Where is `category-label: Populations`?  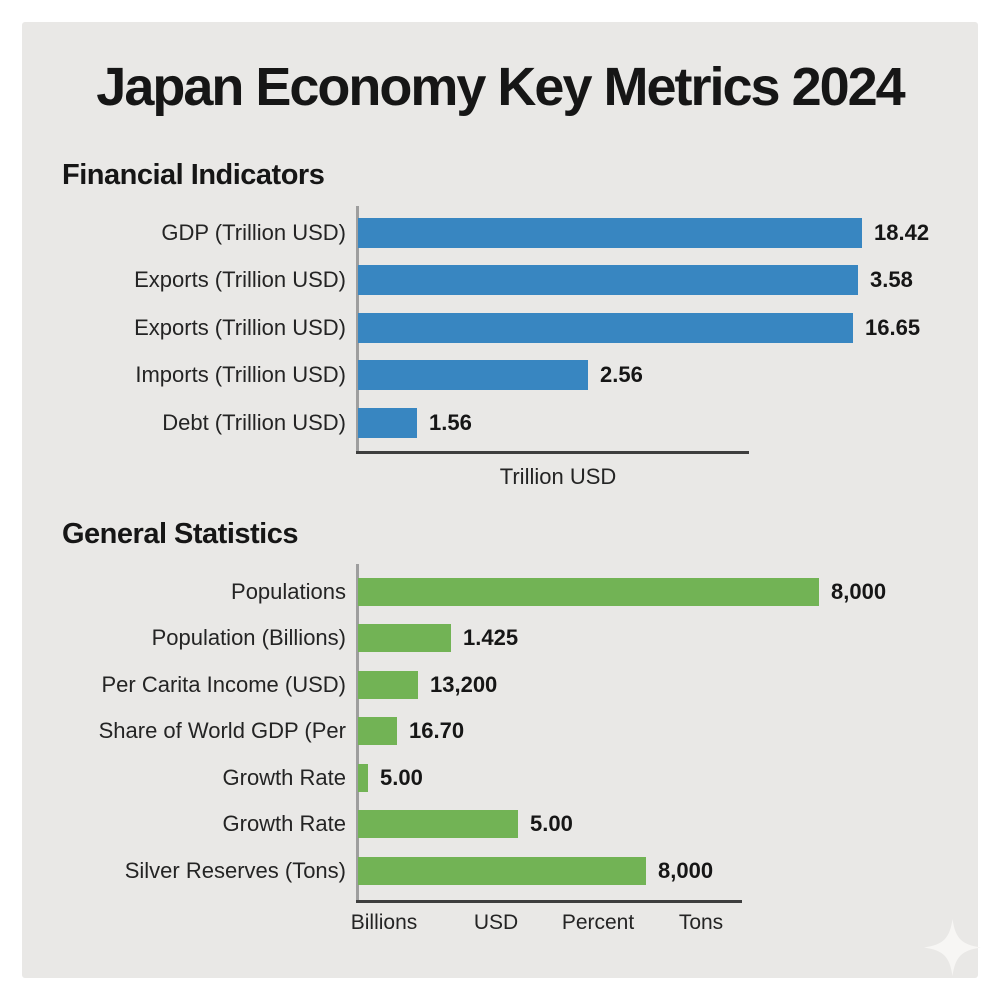
category-label: Populations is located at coordinates (288, 591).